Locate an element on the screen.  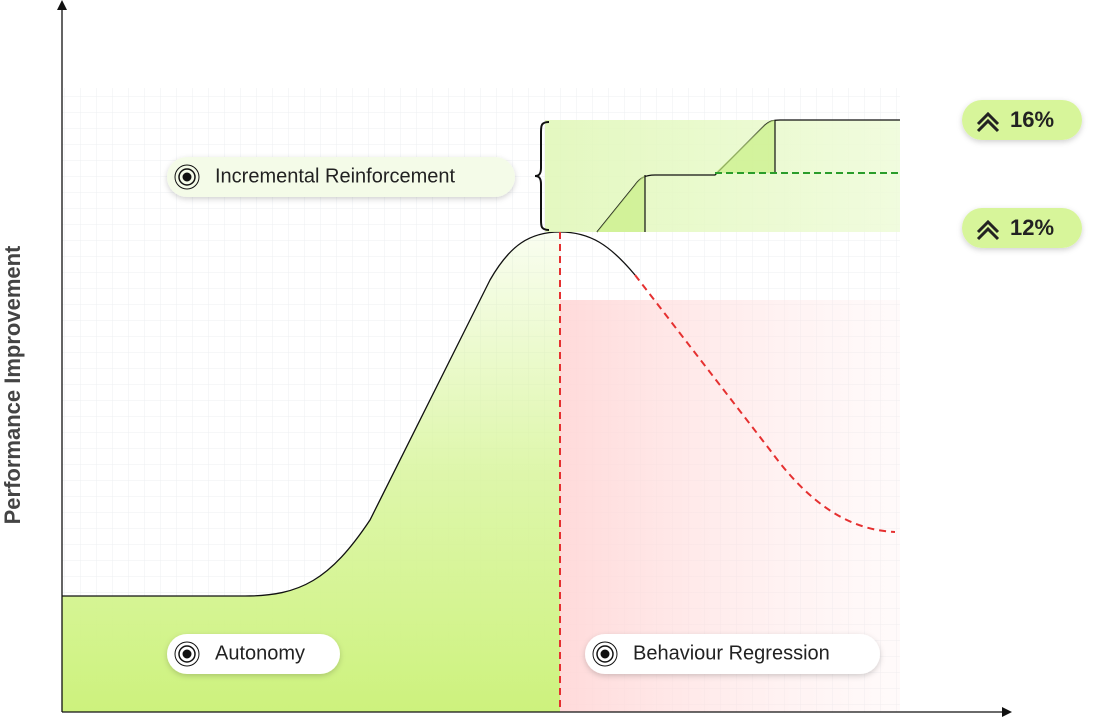
label: Behaviour Regression is located at coordinates (731, 653).